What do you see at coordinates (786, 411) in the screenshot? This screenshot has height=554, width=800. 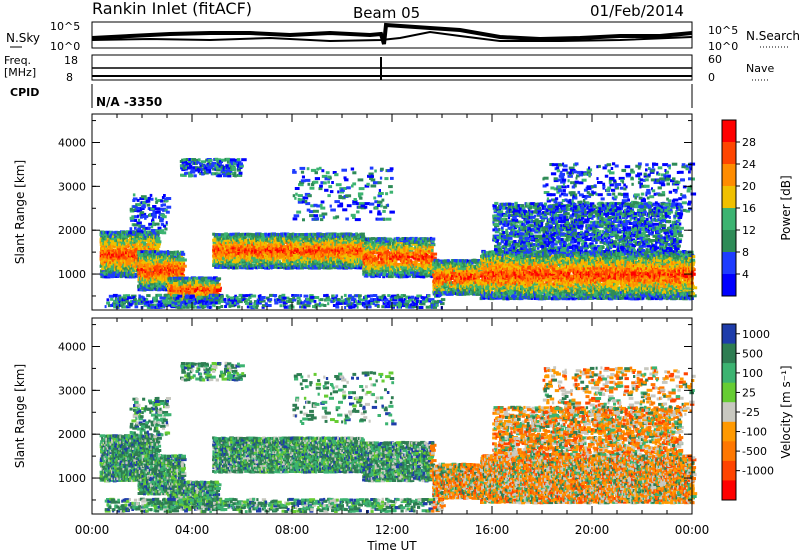 I see `colorbar-label-velocity: Velocity [m s⁻¹]` at bounding box center [786, 411].